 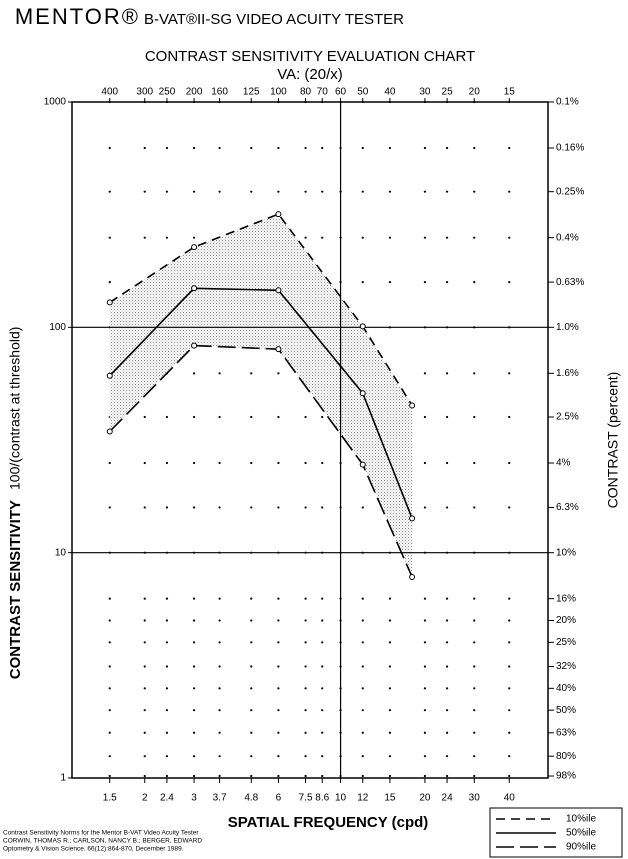 What do you see at coordinates (566, 776) in the screenshot?
I see `y2-tick-label: 98%` at bounding box center [566, 776].